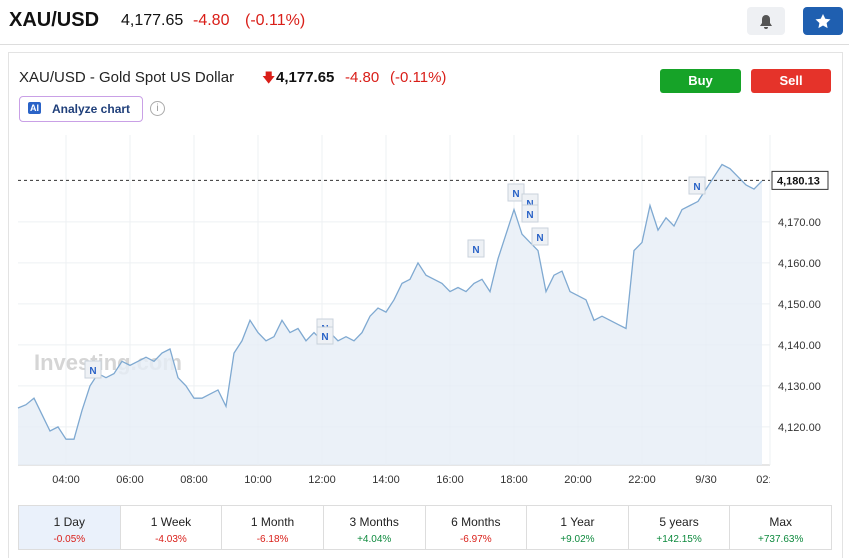 The image size is (849, 559). Describe the element at coordinates (577, 539) in the screenshot. I see `period-change: +9.02%` at that location.